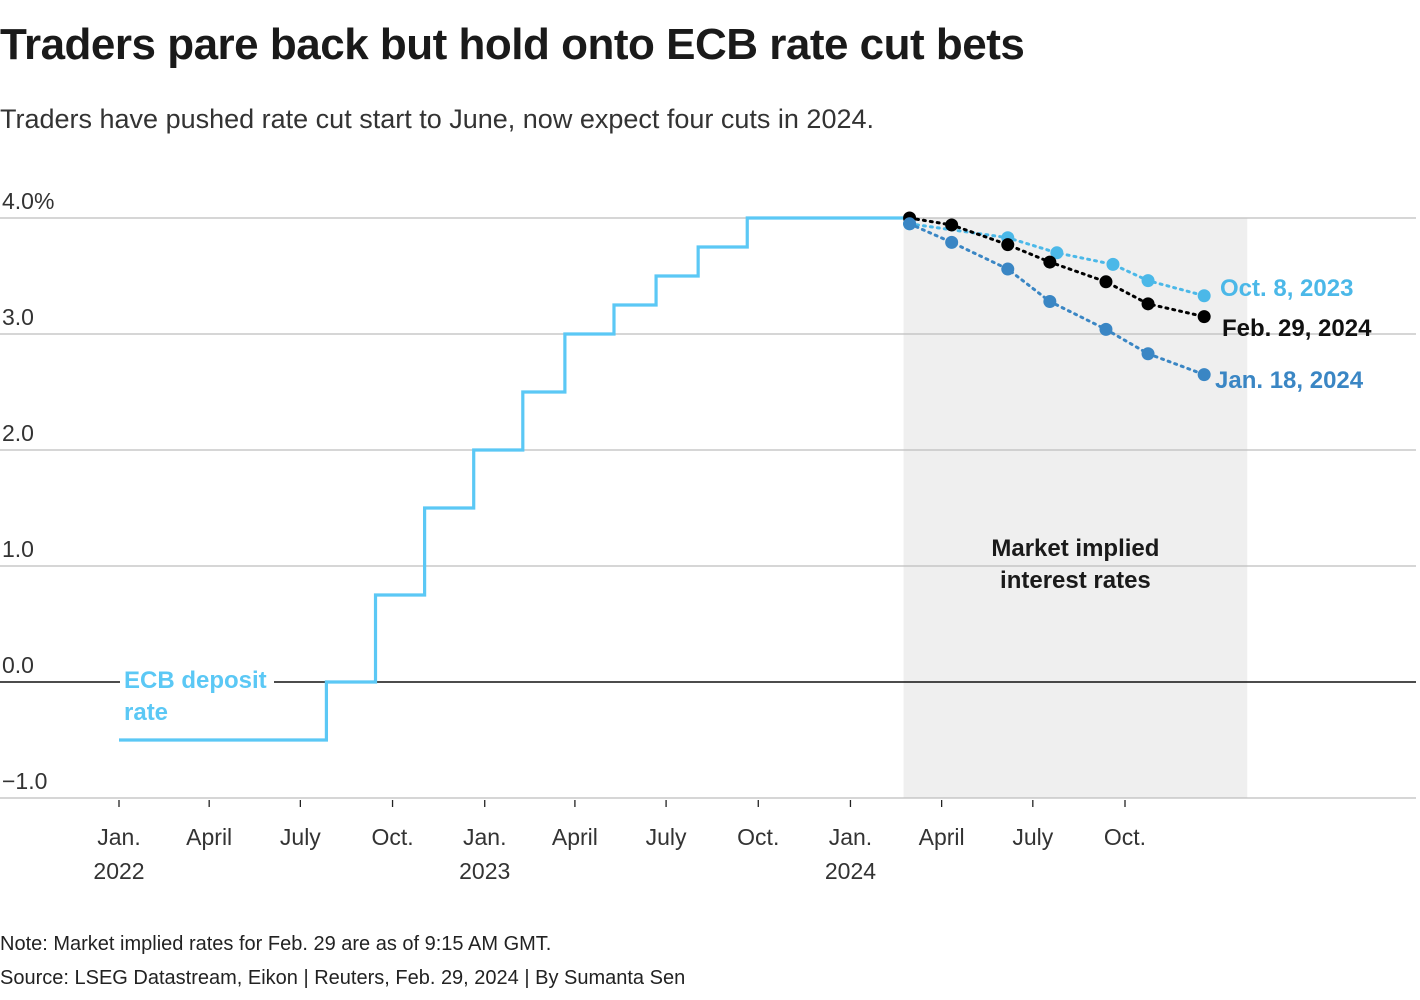  I want to click on deposit-label-line2: rate, so click(146, 712).